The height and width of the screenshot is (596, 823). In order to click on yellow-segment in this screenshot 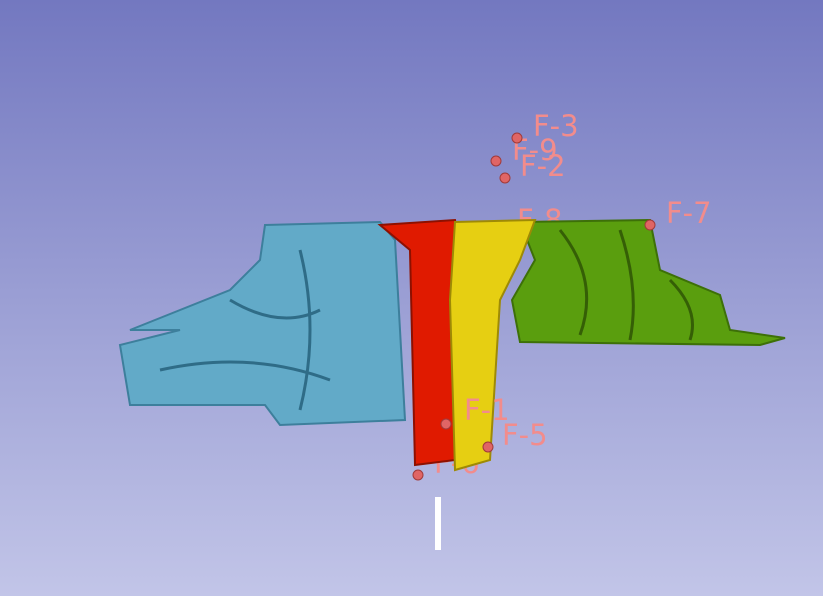, I will do `click(492, 345)`.